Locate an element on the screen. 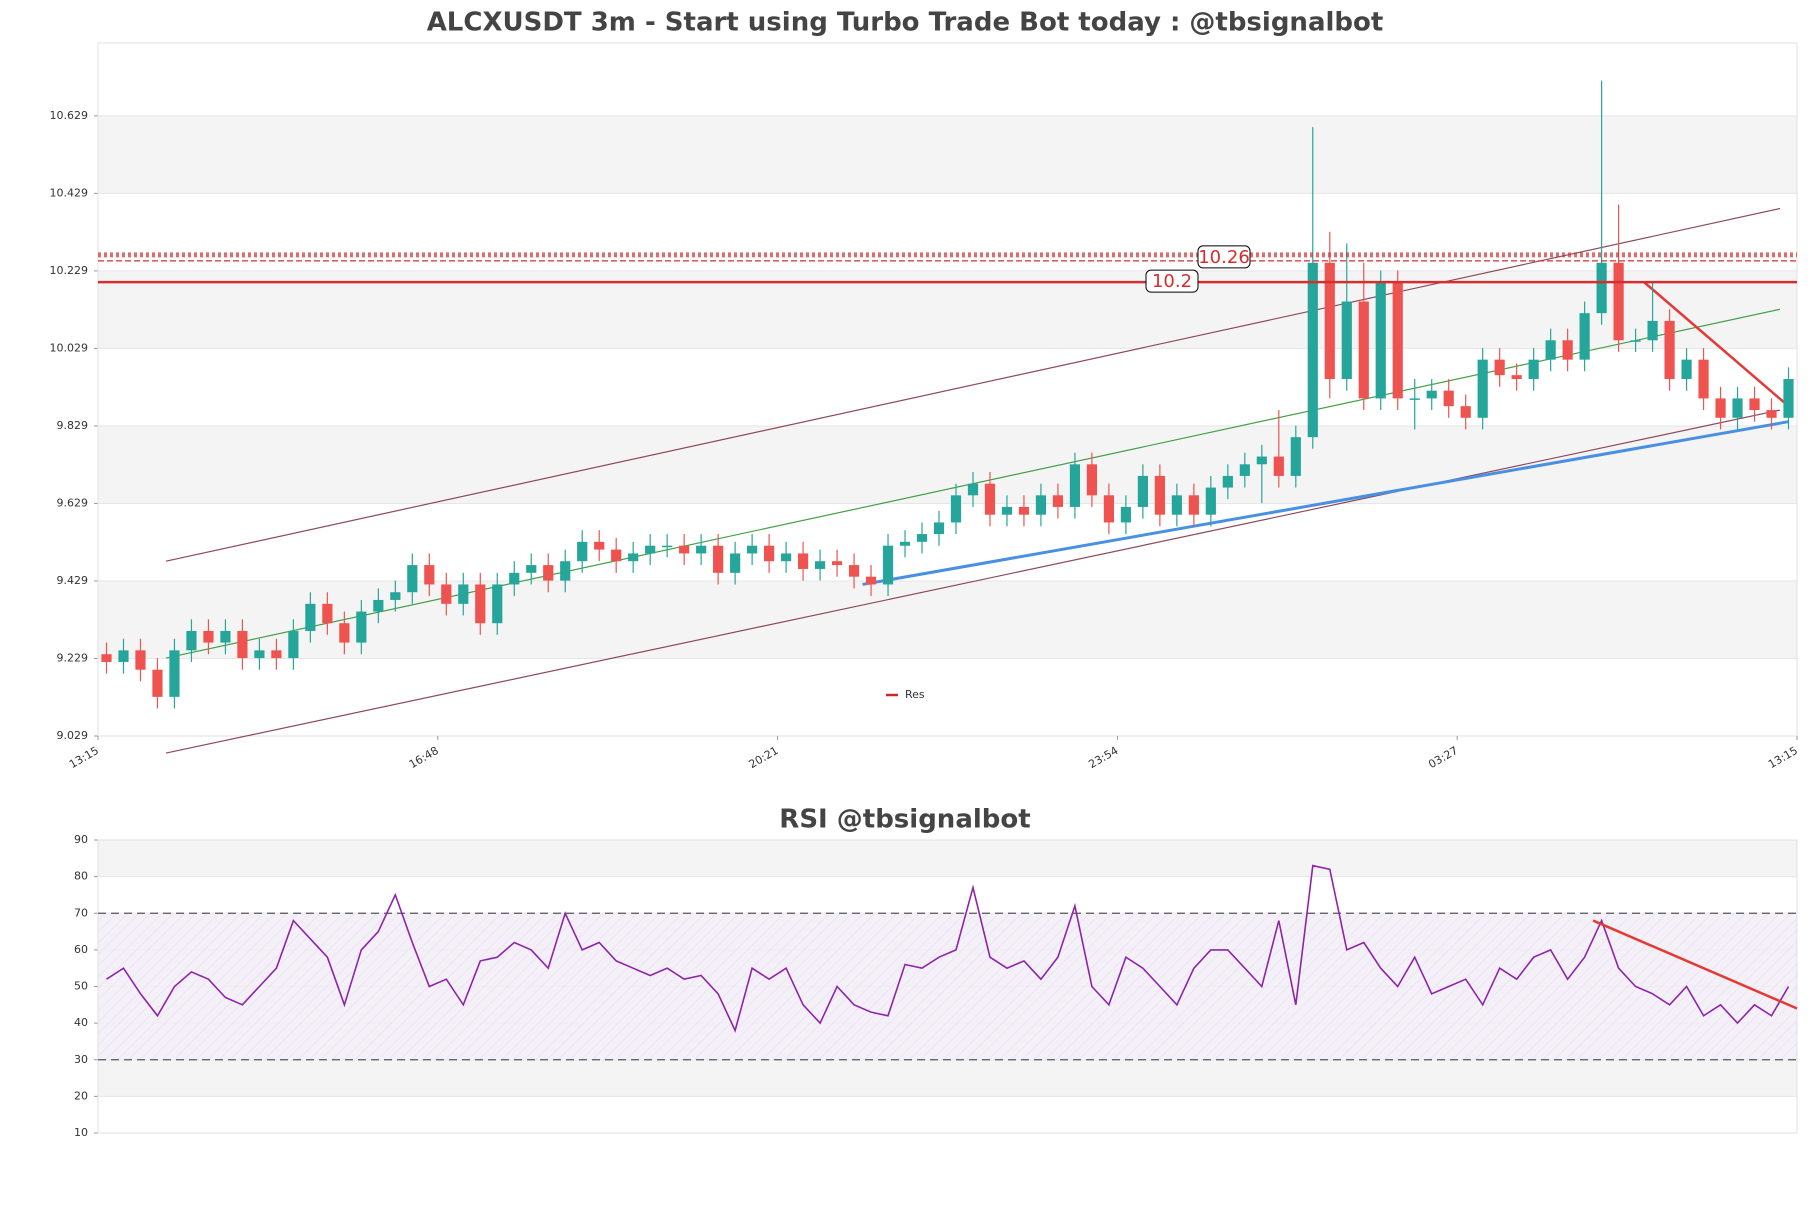  y-tick-label: 9.429 is located at coordinates (73, 580).